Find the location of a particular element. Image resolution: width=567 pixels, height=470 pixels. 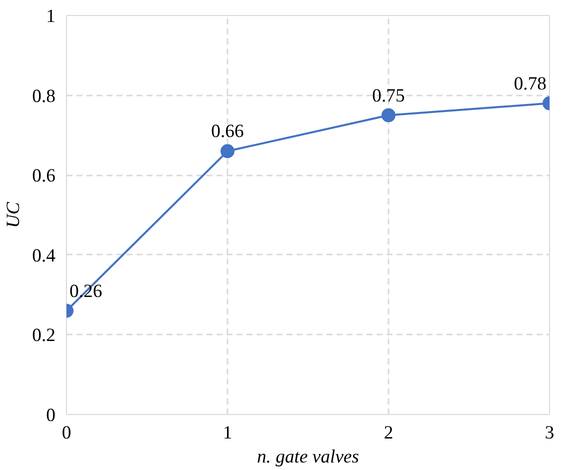

x-axis-title: n. gate valves is located at coordinates (308, 457).